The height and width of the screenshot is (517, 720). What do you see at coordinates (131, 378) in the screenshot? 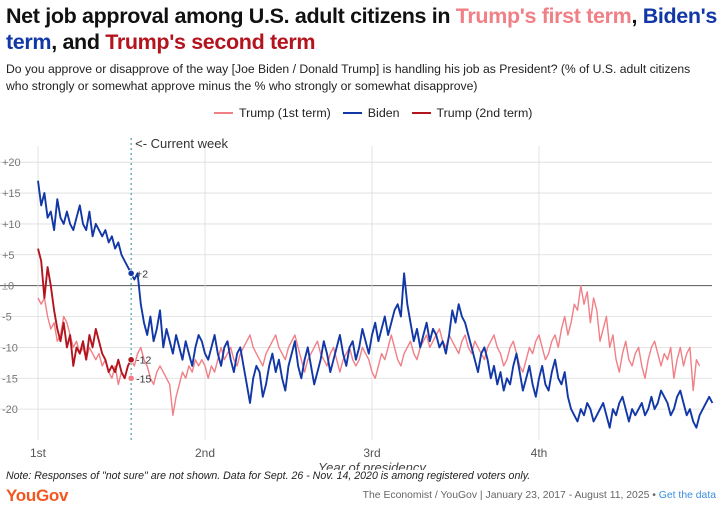
I see `current-point-trump1` at bounding box center [131, 378].